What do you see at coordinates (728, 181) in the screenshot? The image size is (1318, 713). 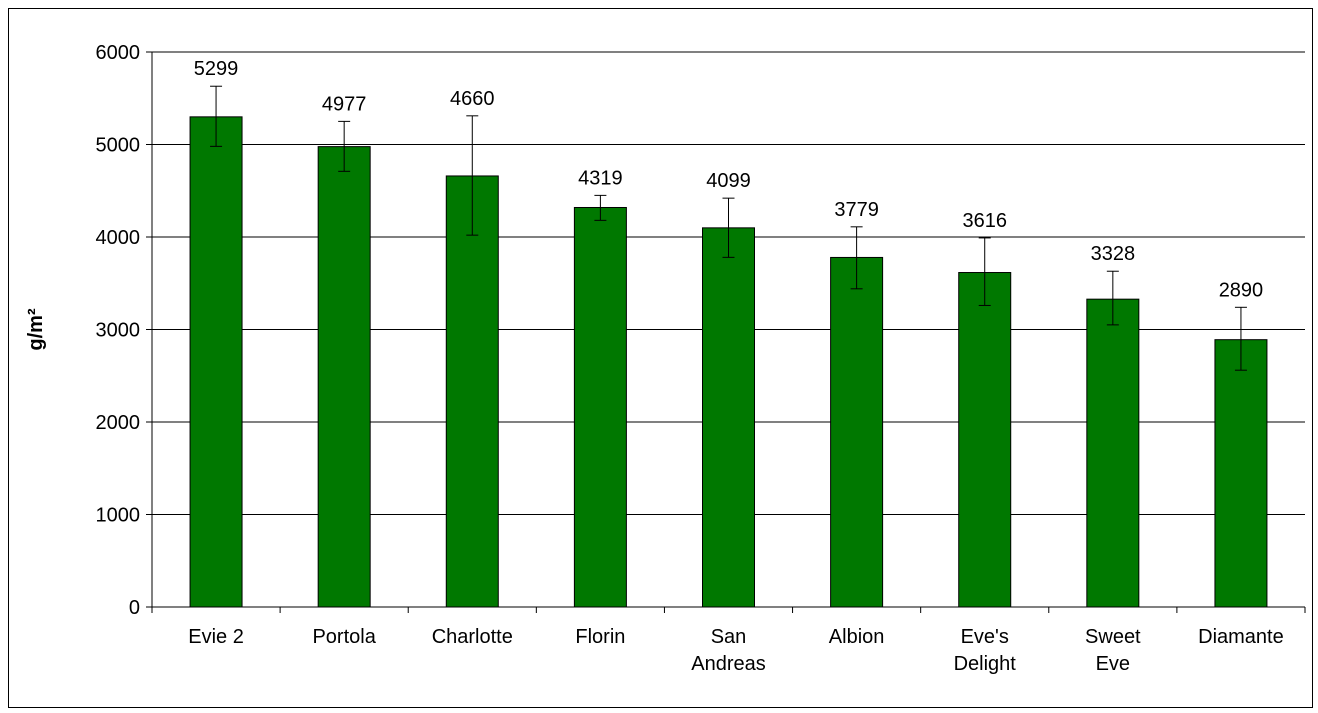 I see `data-label: 4099` at bounding box center [728, 181].